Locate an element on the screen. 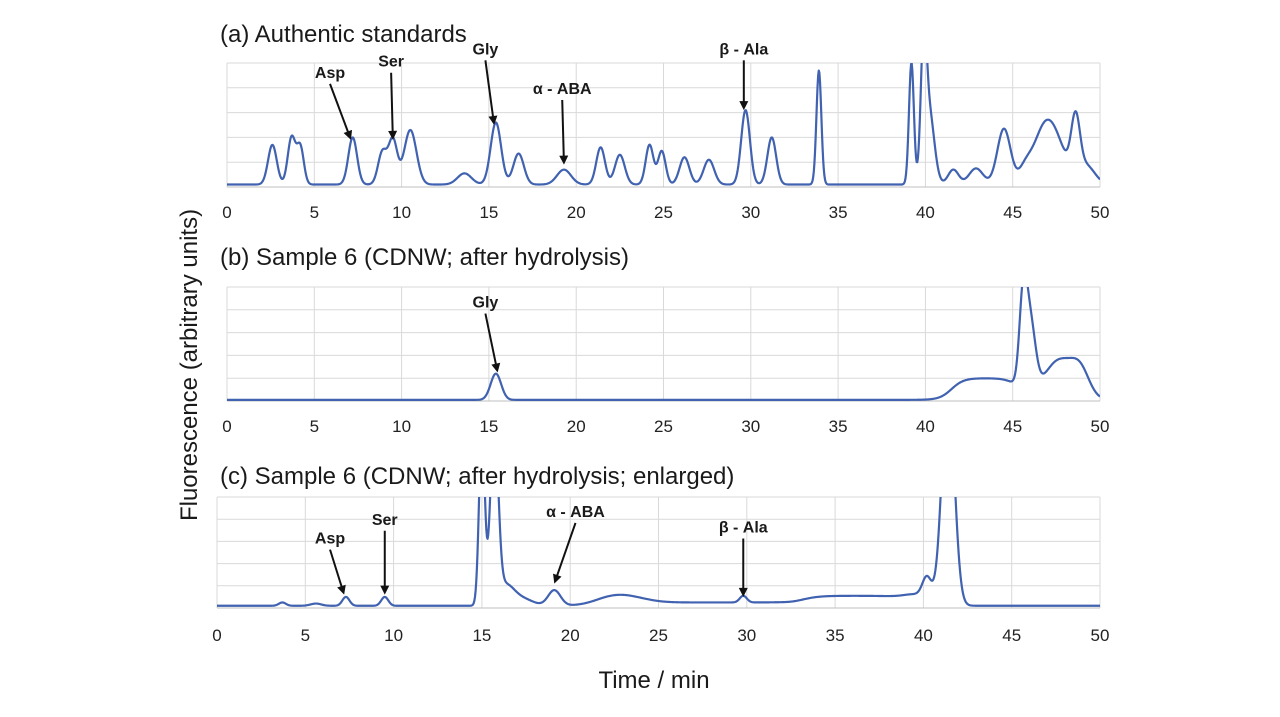 The image size is (1280, 717). panel-c-plot: 0 5 10 15 20 25 30 35 40 45 50 Asp Ser α - ABA β - Ala is located at coordinates (661, 570).